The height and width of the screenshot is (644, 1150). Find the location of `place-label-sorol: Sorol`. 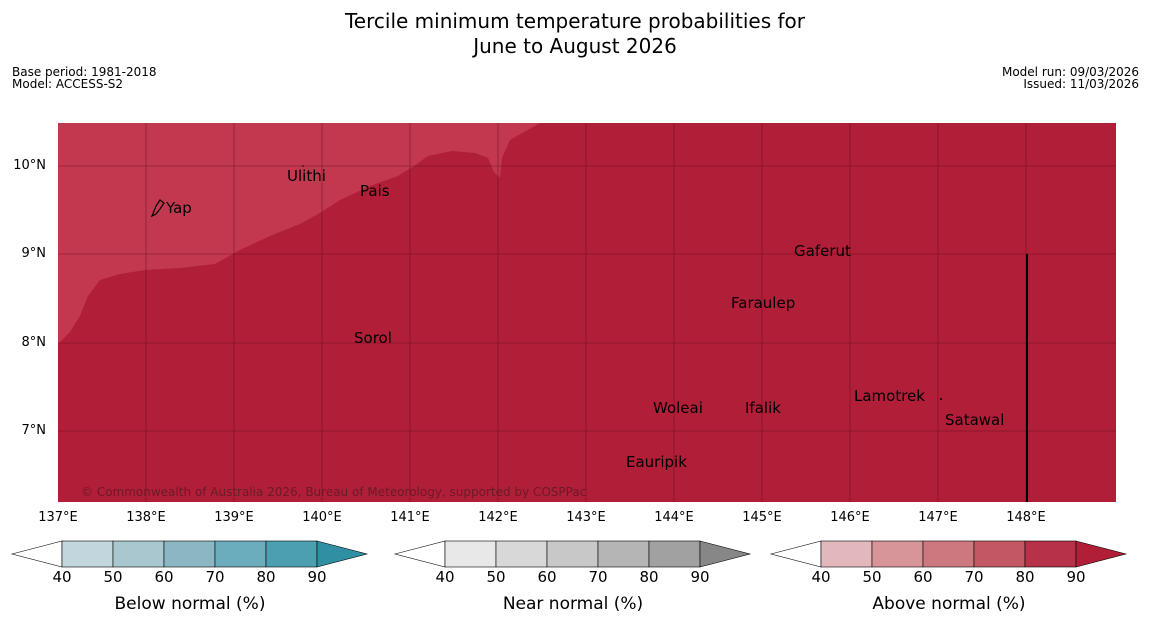

place-label-sorol: Sorol is located at coordinates (373, 338).